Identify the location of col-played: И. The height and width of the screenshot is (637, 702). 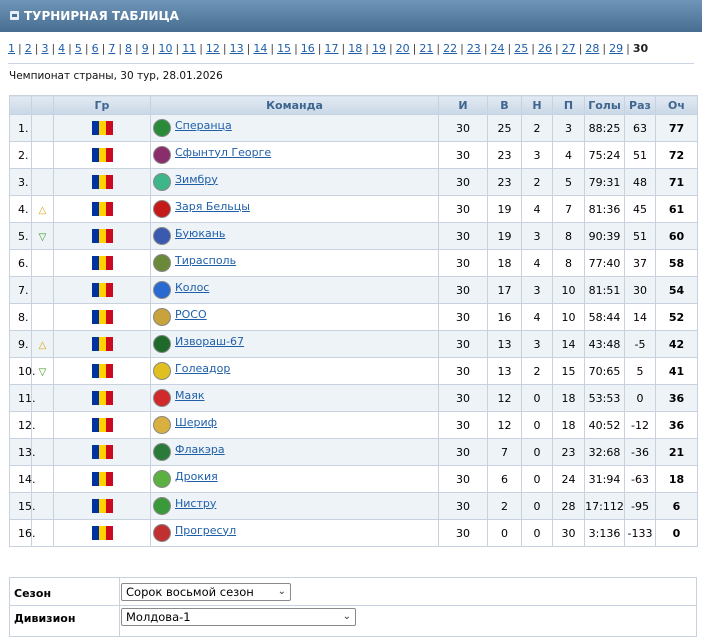
(463, 105).